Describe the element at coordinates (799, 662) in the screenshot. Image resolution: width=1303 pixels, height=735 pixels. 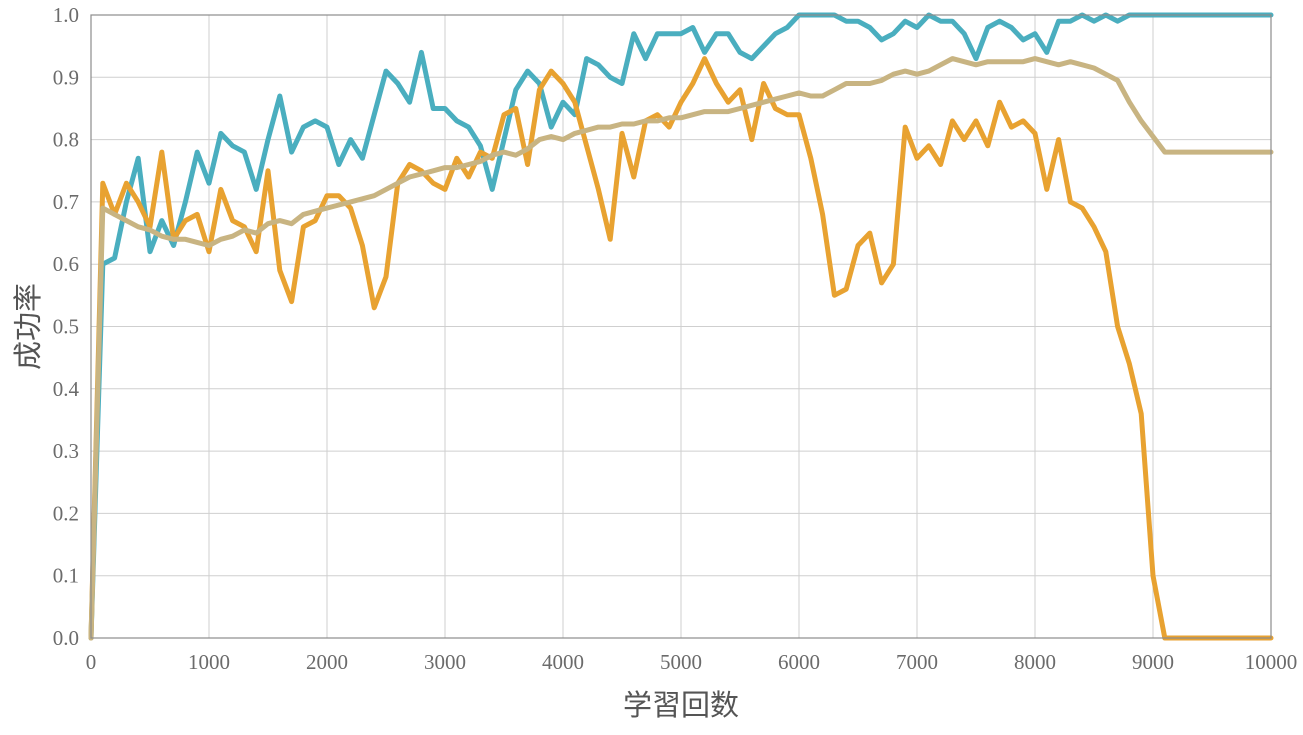
I see `x-tick-label: 6000` at that location.